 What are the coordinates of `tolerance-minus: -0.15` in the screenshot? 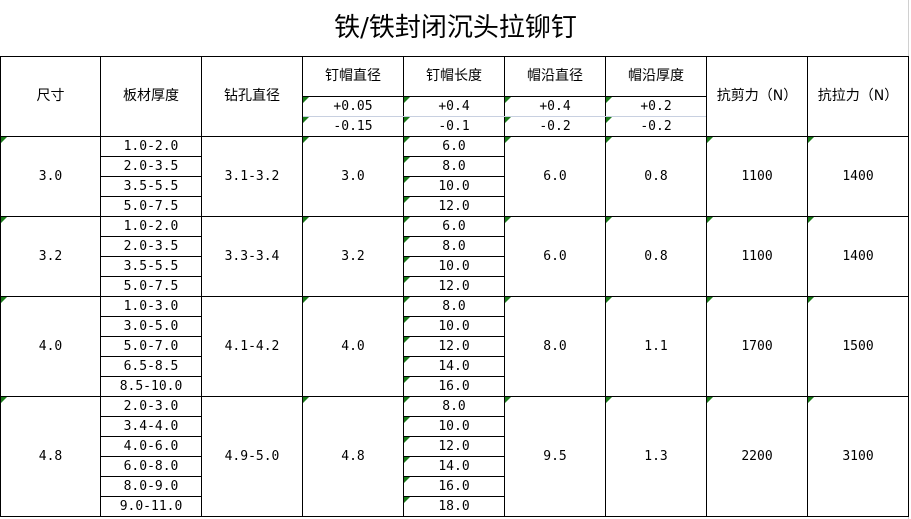 It's located at (353, 126).